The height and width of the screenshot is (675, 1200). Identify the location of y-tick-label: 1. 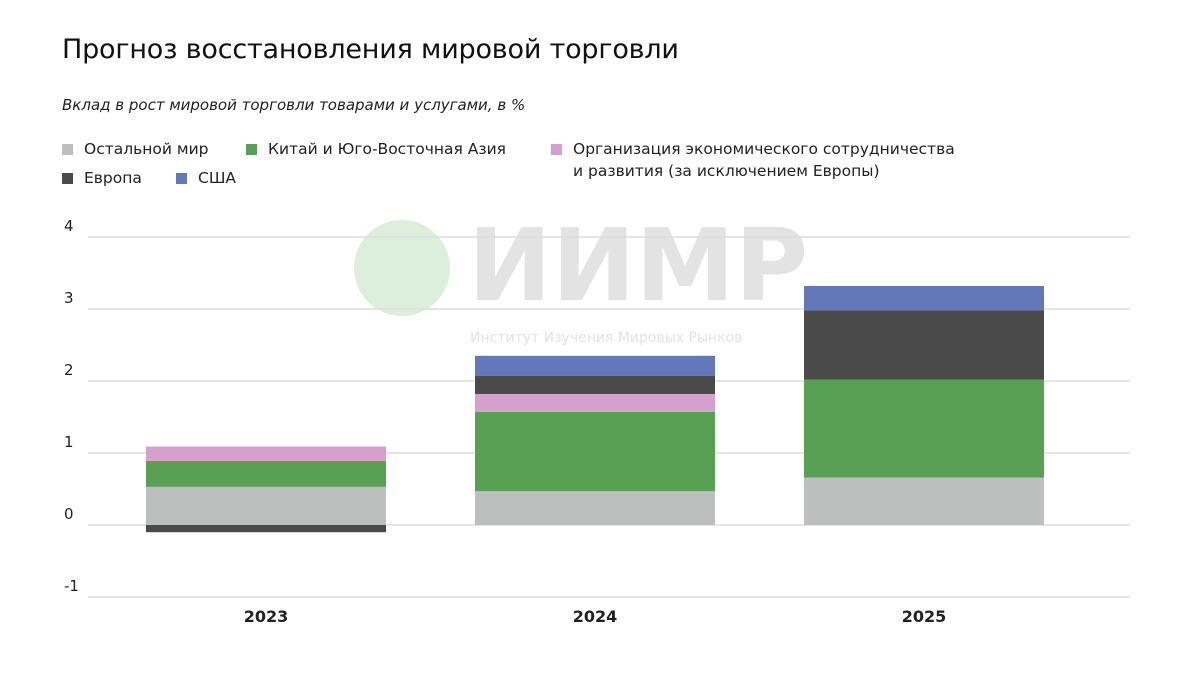
(69, 442).